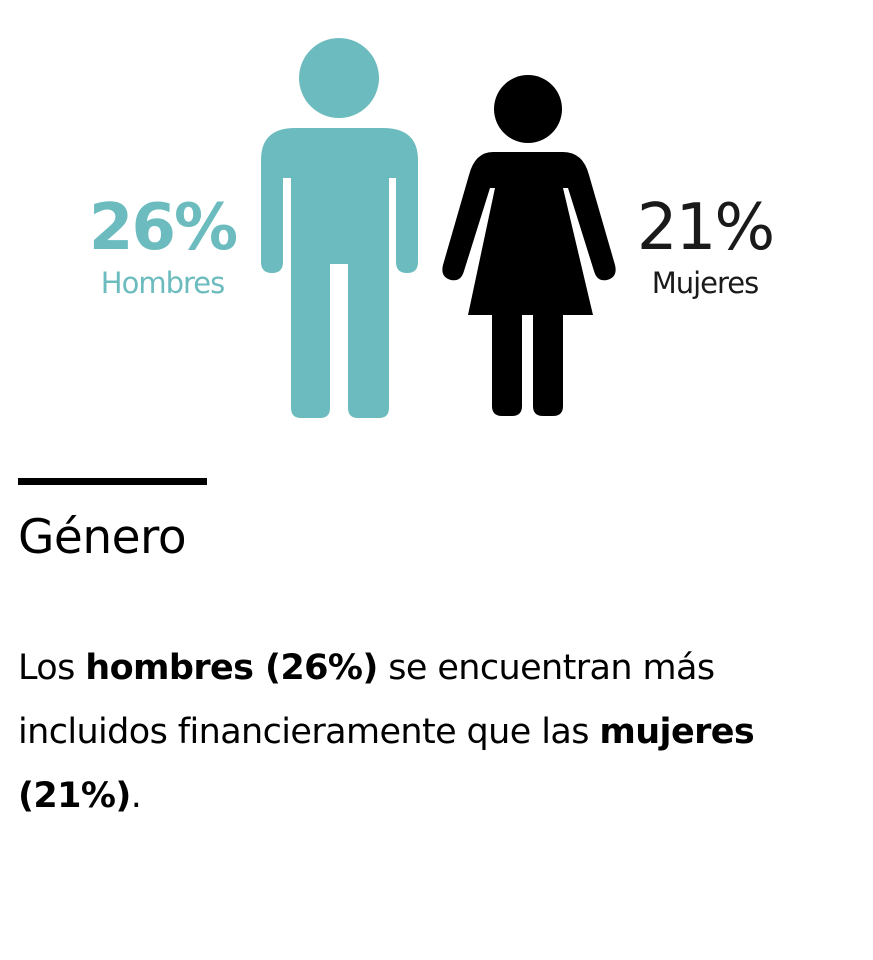 The image size is (873, 960). What do you see at coordinates (529, 245) in the screenshot?
I see `woman-icon` at bounding box center [529, 245].